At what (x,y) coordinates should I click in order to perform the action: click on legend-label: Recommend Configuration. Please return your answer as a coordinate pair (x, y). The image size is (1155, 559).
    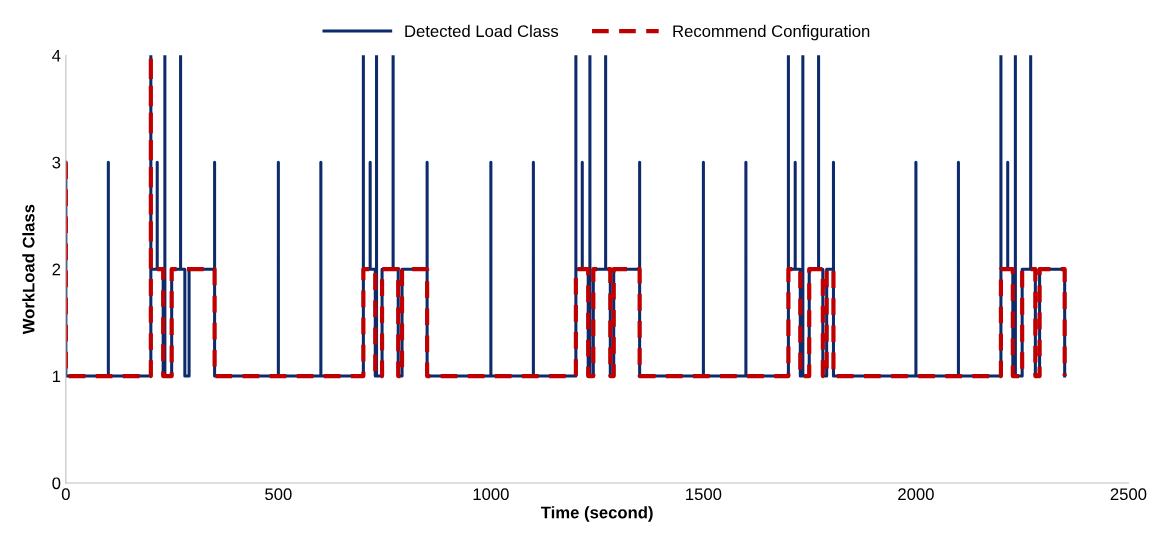
    Looking at the image, I should click on (771, 32).